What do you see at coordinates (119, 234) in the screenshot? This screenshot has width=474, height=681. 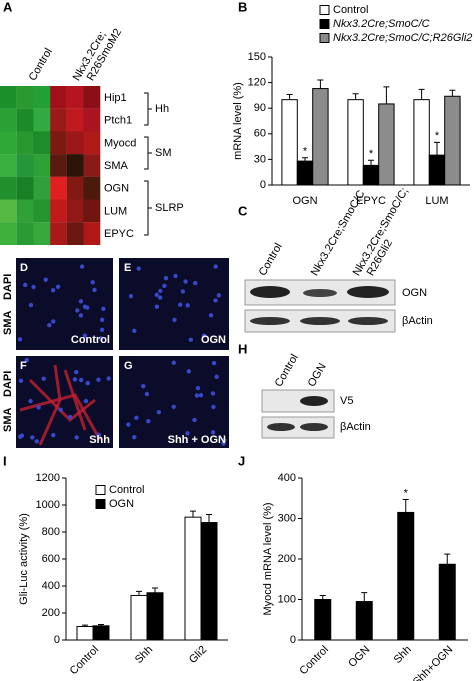 I see `row-label: EPYC` at bounding box center [119, 234].